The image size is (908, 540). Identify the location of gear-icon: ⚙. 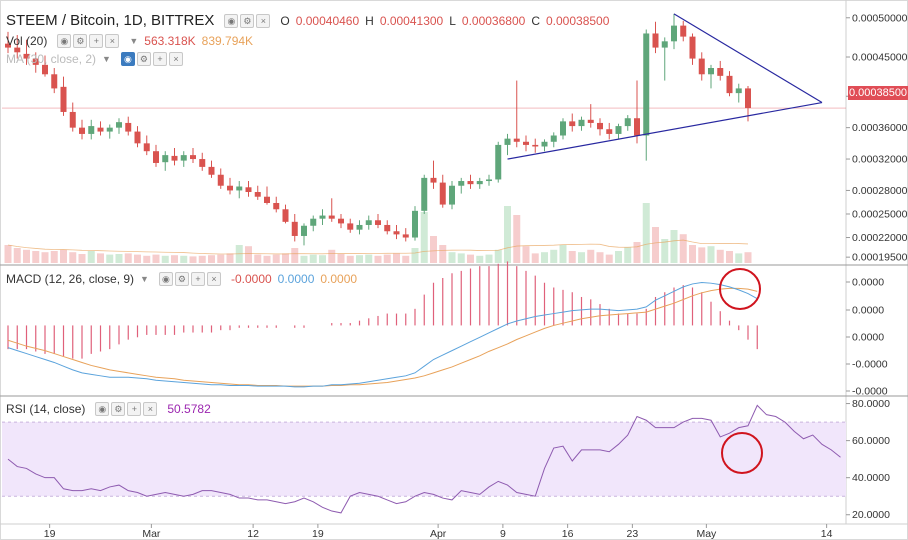
(247, 20).